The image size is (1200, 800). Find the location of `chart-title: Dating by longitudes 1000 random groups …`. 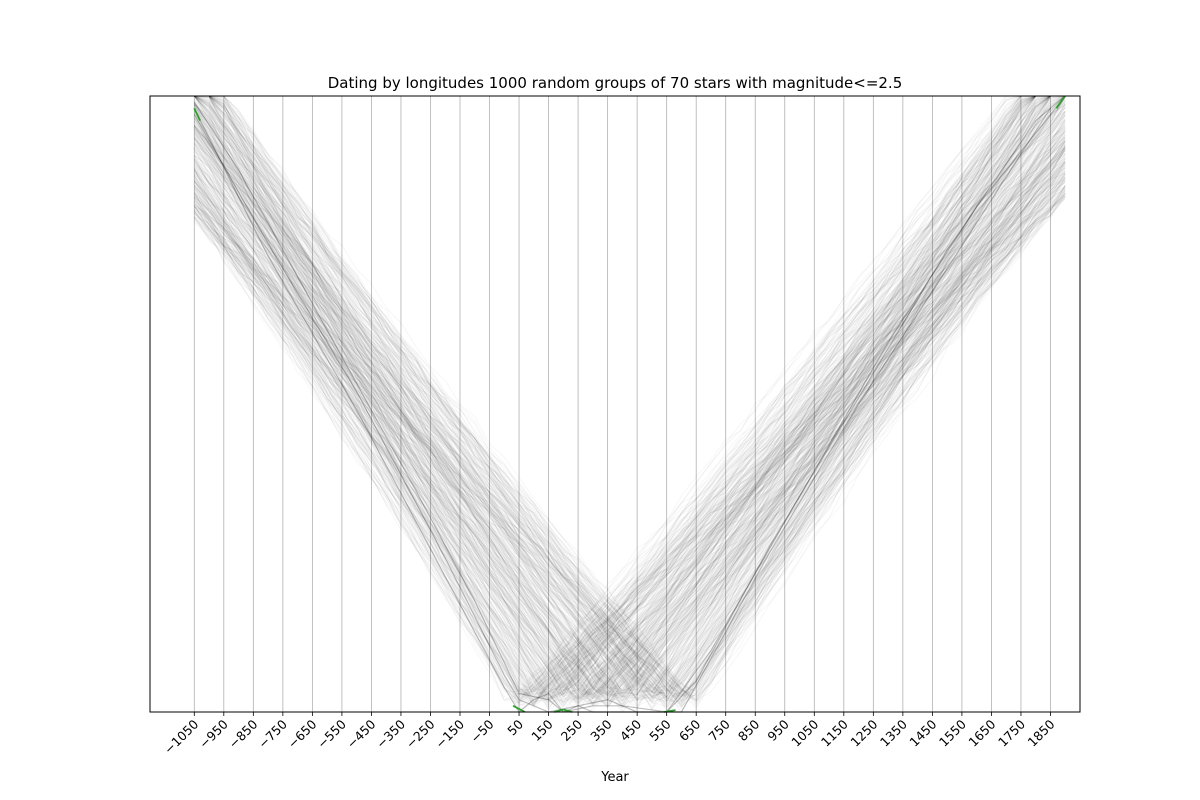

chart-title: Dating by longitudes 1000 random groups … is located at coordinates (615, 83).